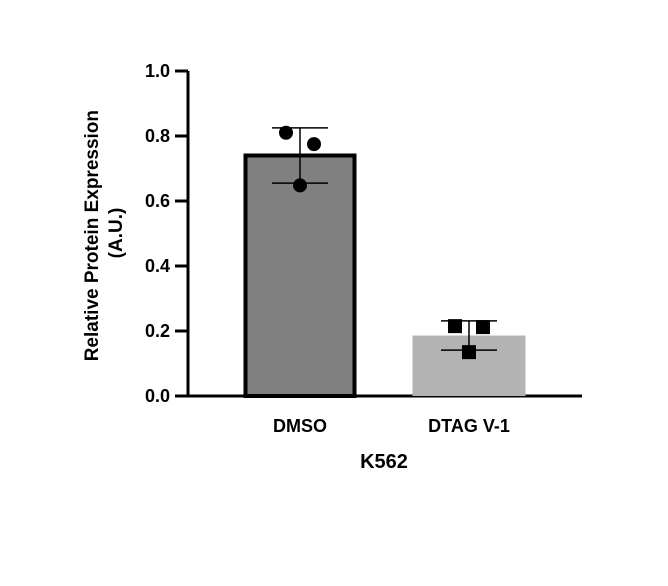  What do you see at coordinates (104, 233) in the screenshot?
I see `y-axis-title: Relative Protein Expression (A.U.)` at bounding box center [104, 233].